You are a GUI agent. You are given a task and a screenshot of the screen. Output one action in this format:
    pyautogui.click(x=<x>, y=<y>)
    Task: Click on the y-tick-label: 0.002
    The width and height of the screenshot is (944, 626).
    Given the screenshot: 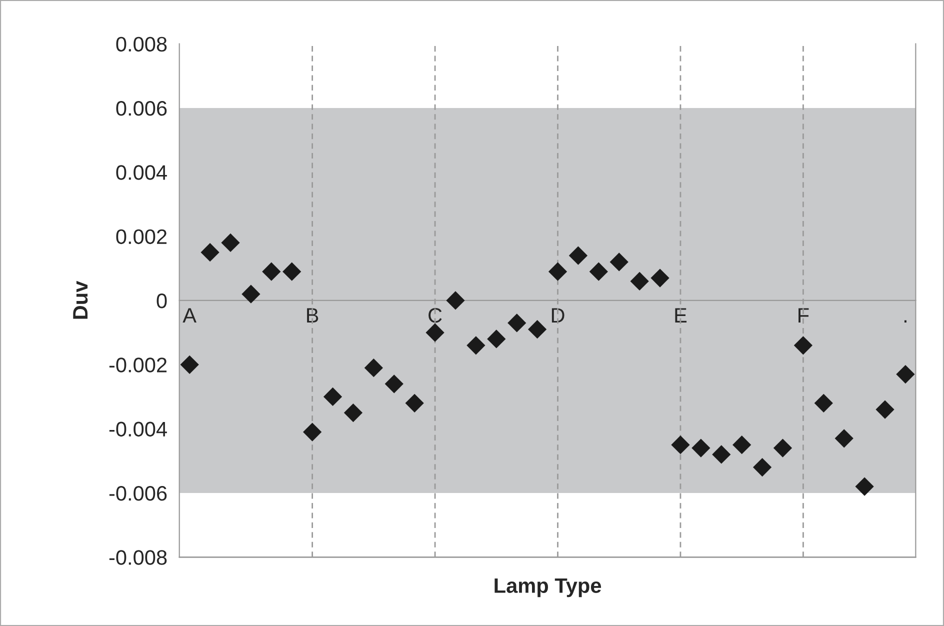 What is the action you would take?
    pyautogui.click(x=141, y=236)
    